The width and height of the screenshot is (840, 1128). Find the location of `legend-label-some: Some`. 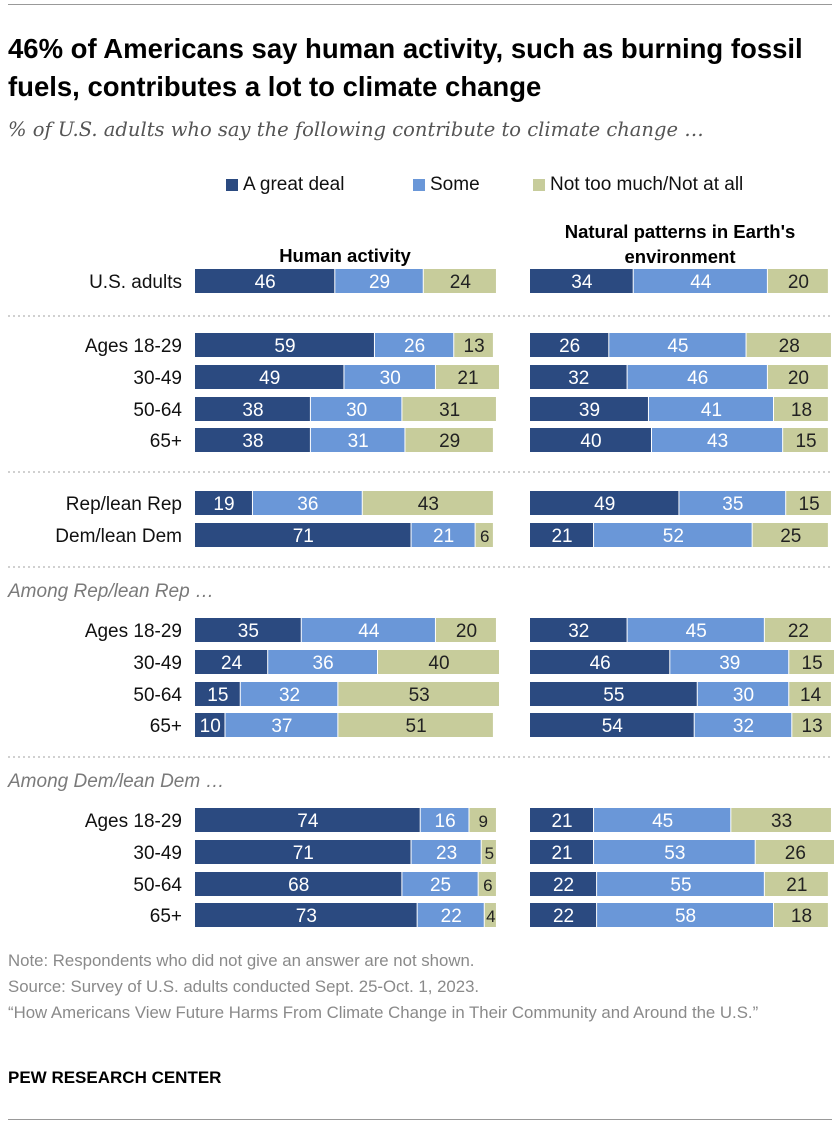

legend-label-some: Some is located at coordinates (455, 184).